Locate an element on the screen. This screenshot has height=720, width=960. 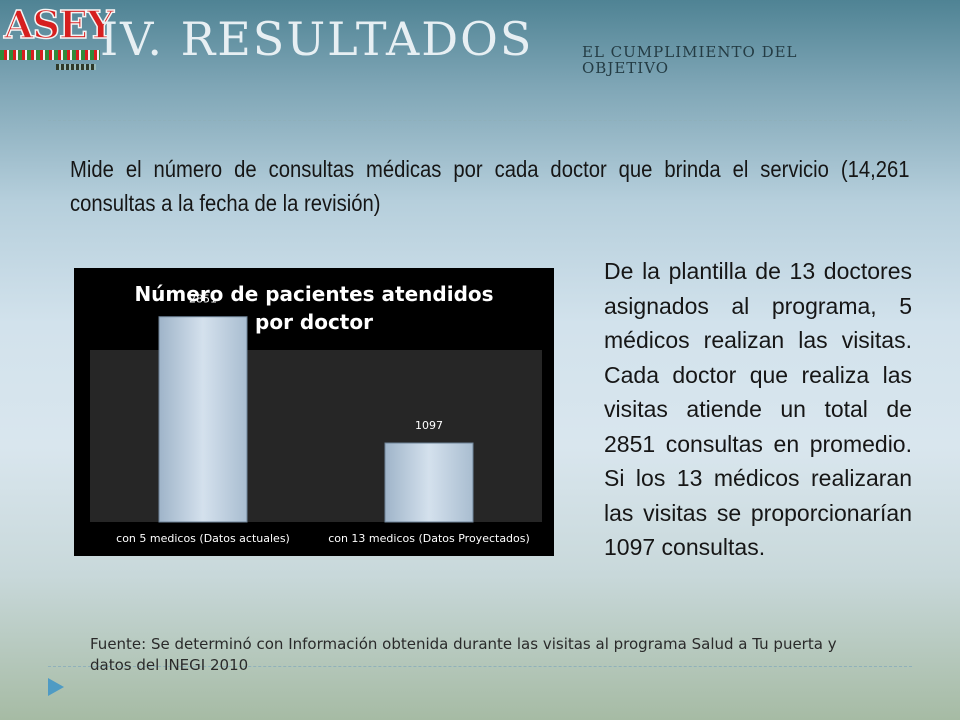
tick-label-con-5-medicos-datos-actuales: con 5 medicos (Datos actuales) is located at coordinates (203, 538).